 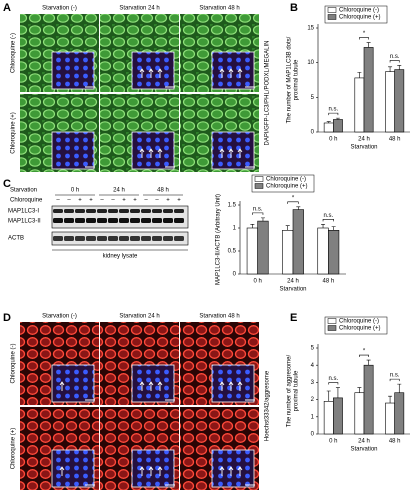 I want to click on y-tick-label: 1.5, so click(x=232, y=206).